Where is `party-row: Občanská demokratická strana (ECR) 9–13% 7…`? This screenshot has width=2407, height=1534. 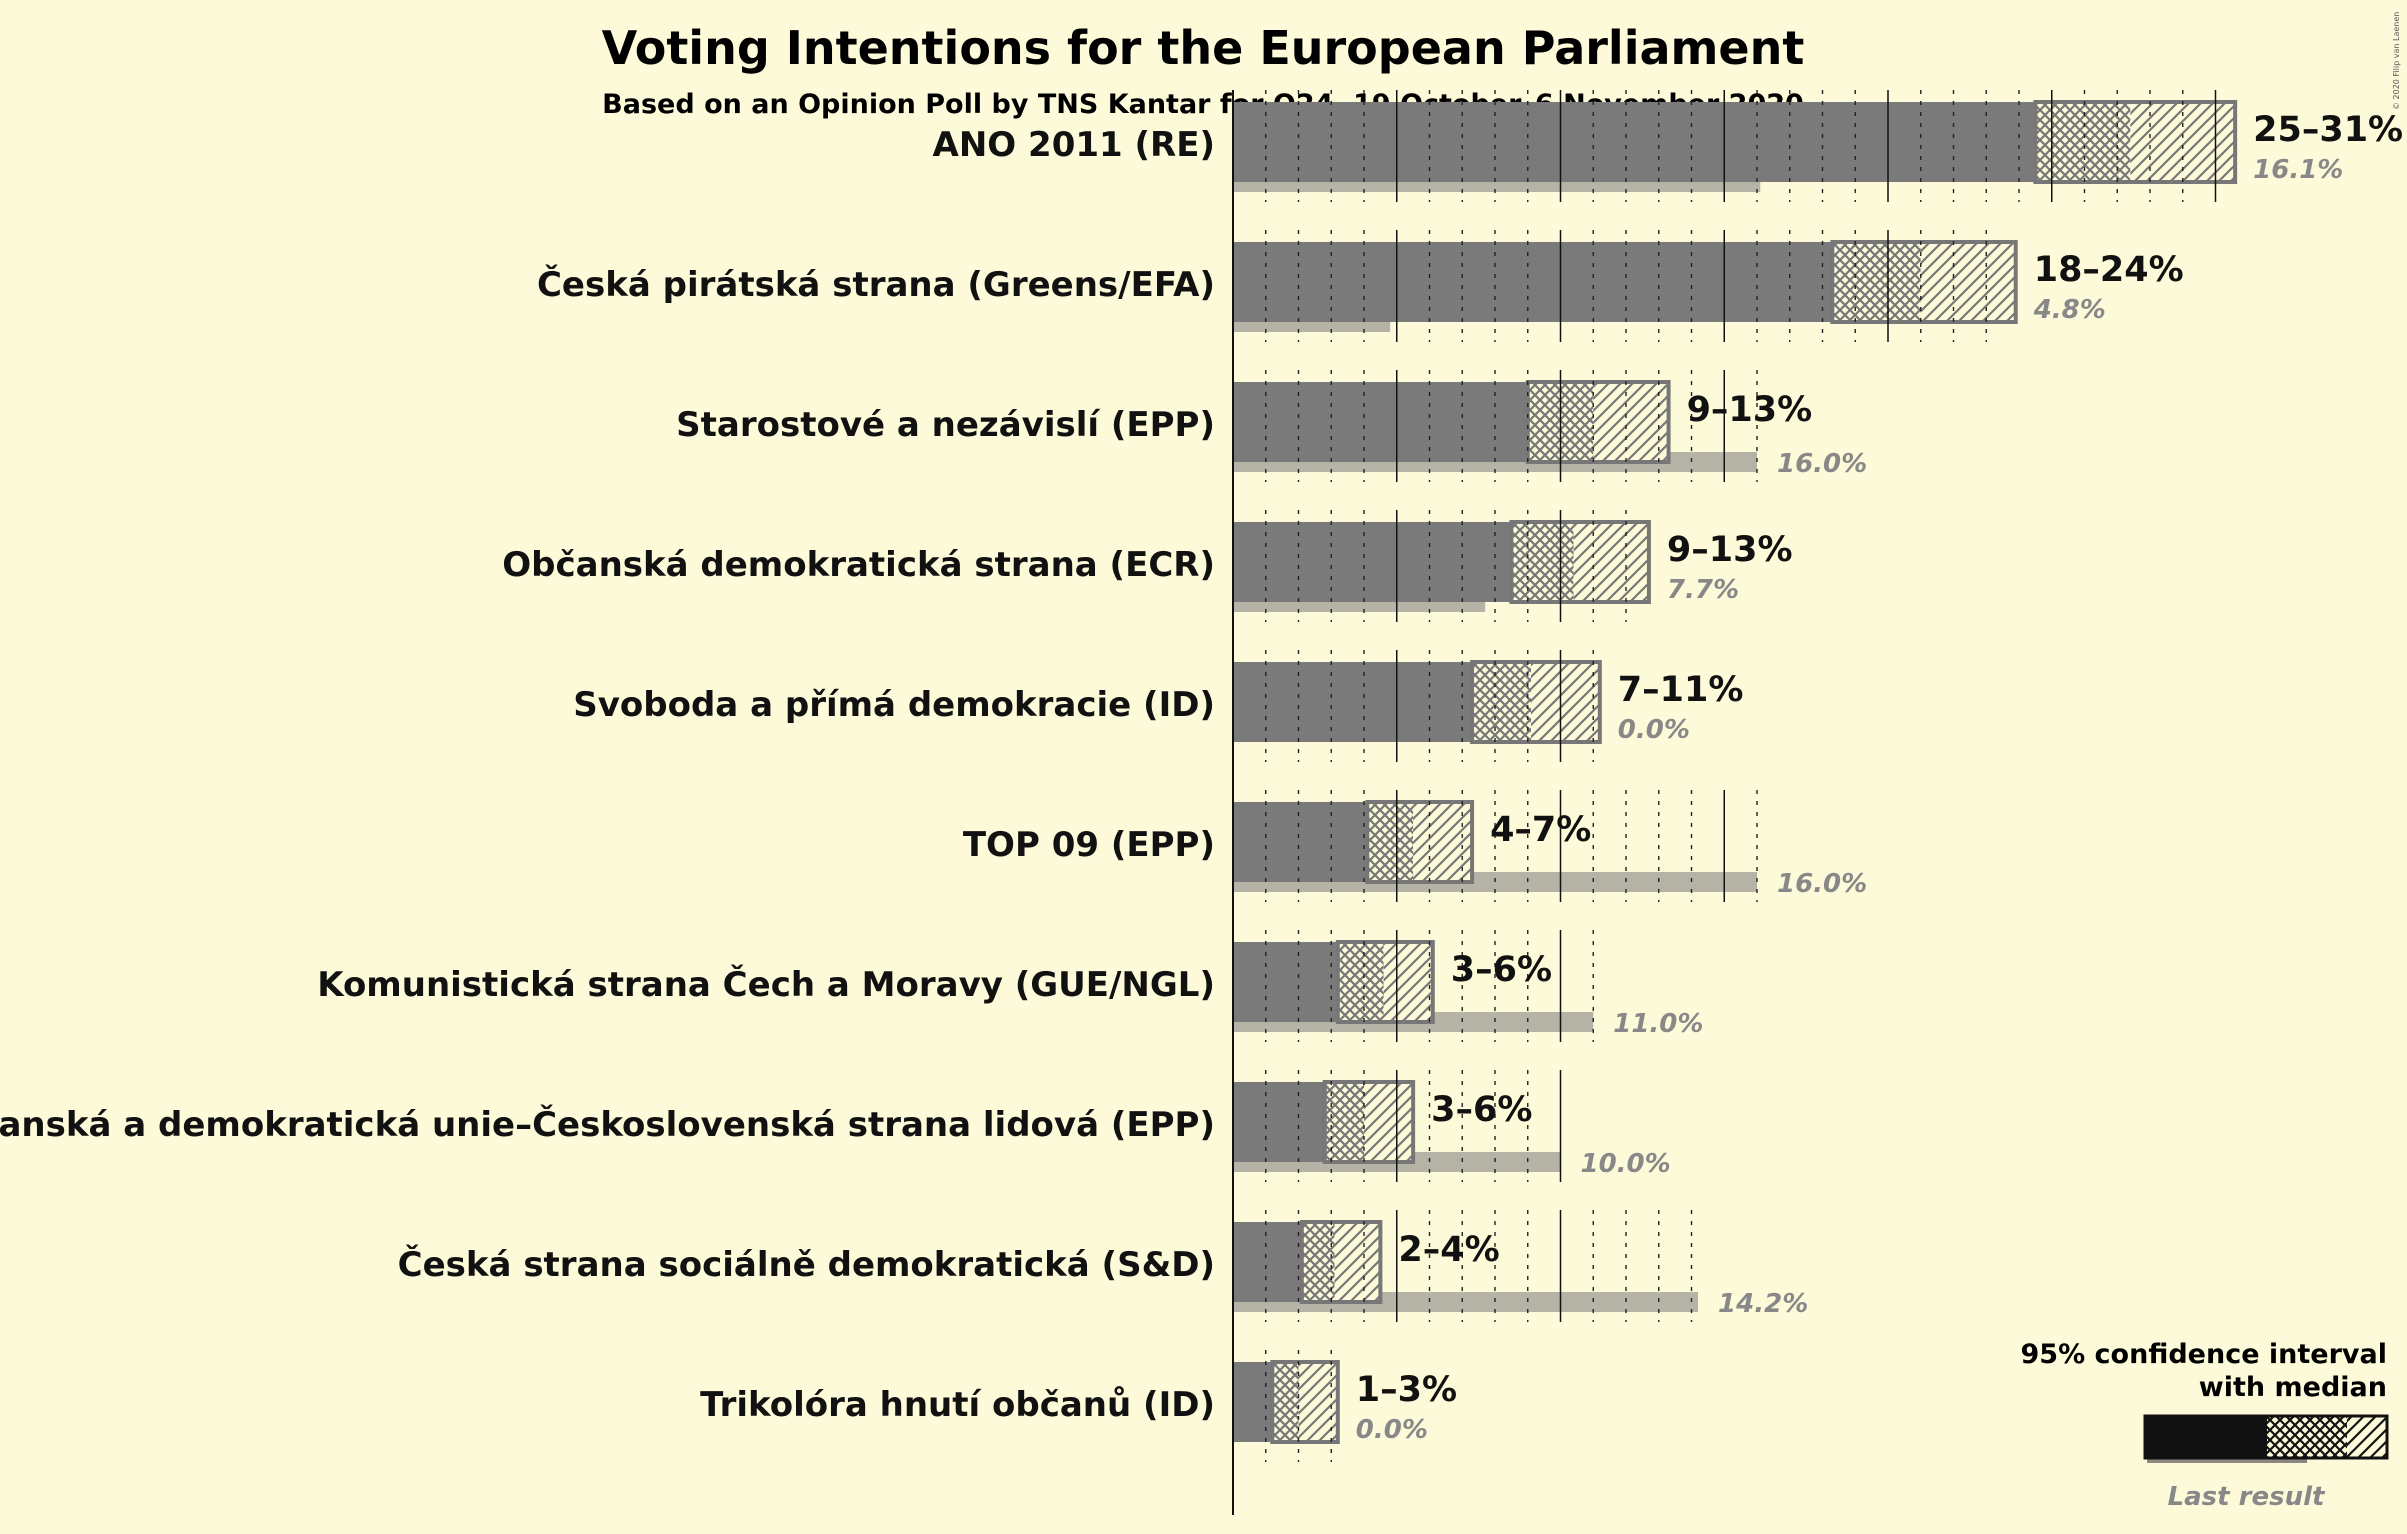
party-row: Občanská demokratická strana (ECR) 9–13% 7… is located at coordinates (1147, 566).